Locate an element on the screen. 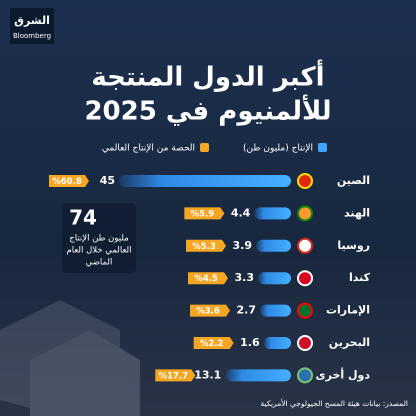  title-line: للألمنيوم في 2025 is located at coordinates (207, 111).